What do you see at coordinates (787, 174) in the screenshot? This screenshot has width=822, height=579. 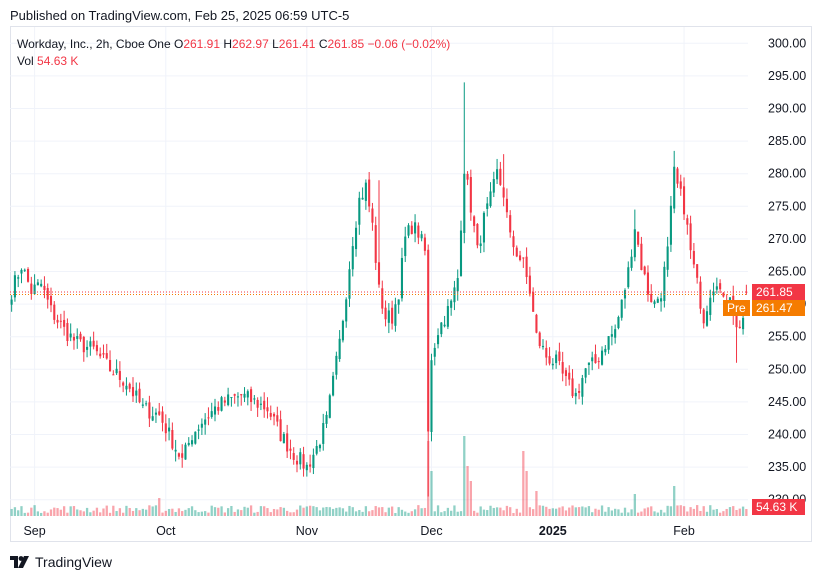 I see `y-tick-label: 280.00` at bounding box center [787, 174].